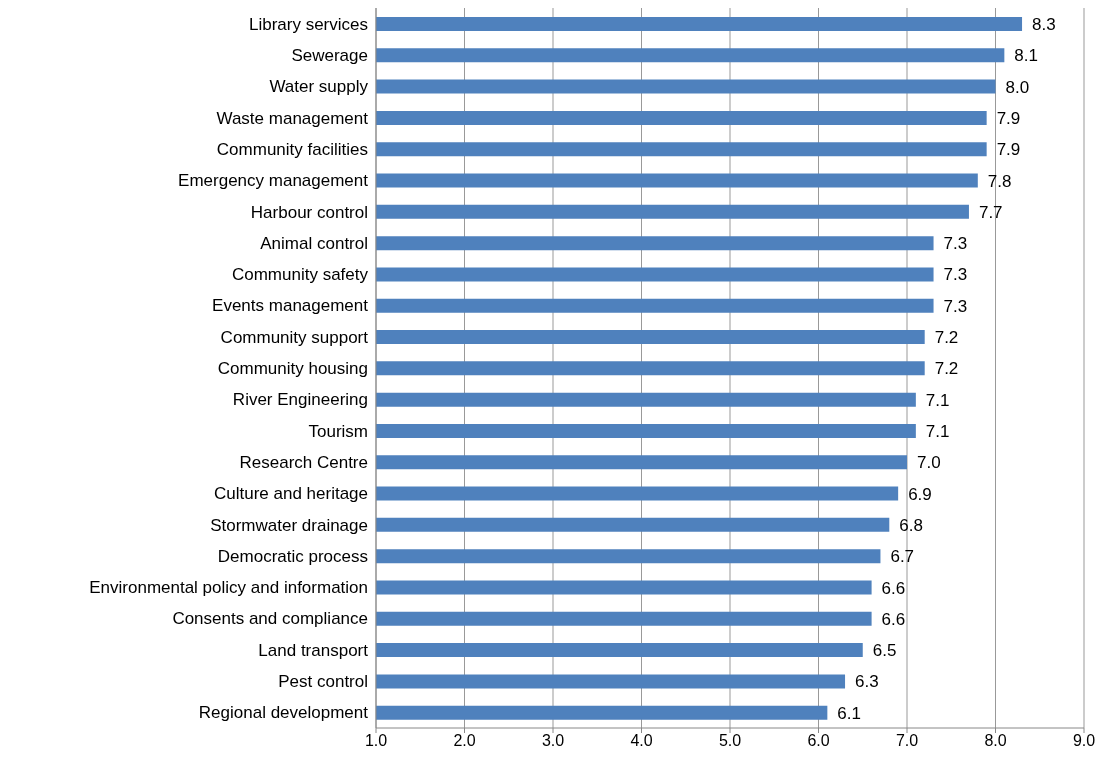 The image size is (1106, 766). What do you see at coordinates (283, 713) in the screenshot?
I see `y-tick-label: Regional development` at bounding box center [283, 713].